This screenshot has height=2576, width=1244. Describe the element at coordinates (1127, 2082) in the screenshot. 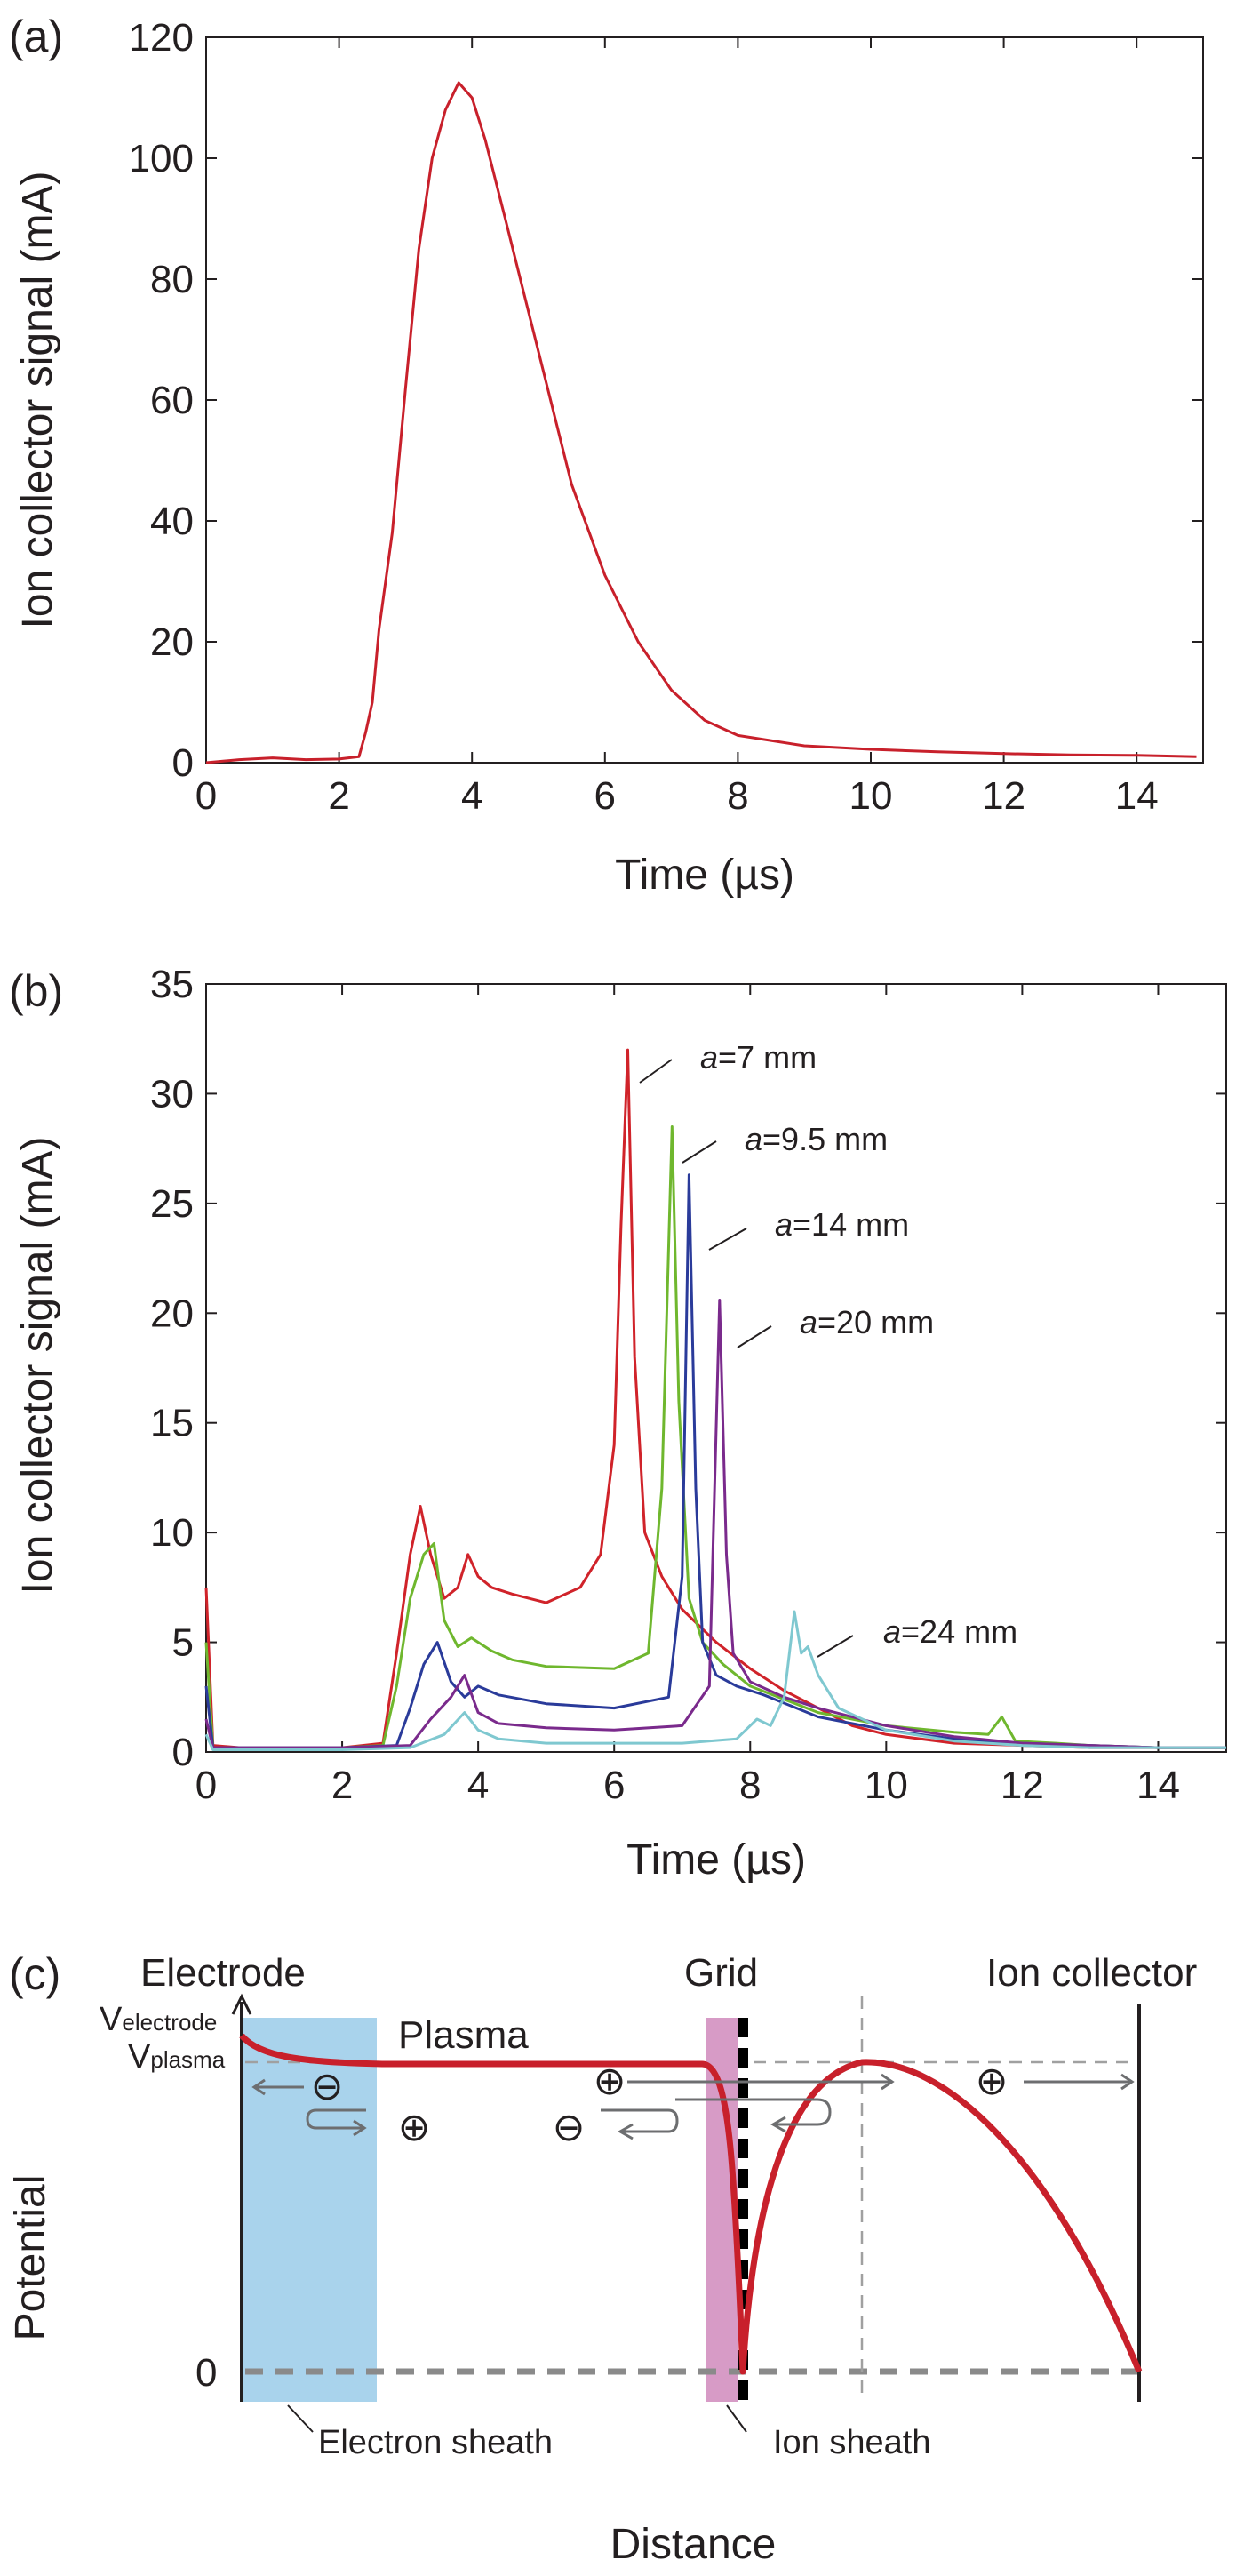

I see `ion-to-collector-arrowhead` at that location.